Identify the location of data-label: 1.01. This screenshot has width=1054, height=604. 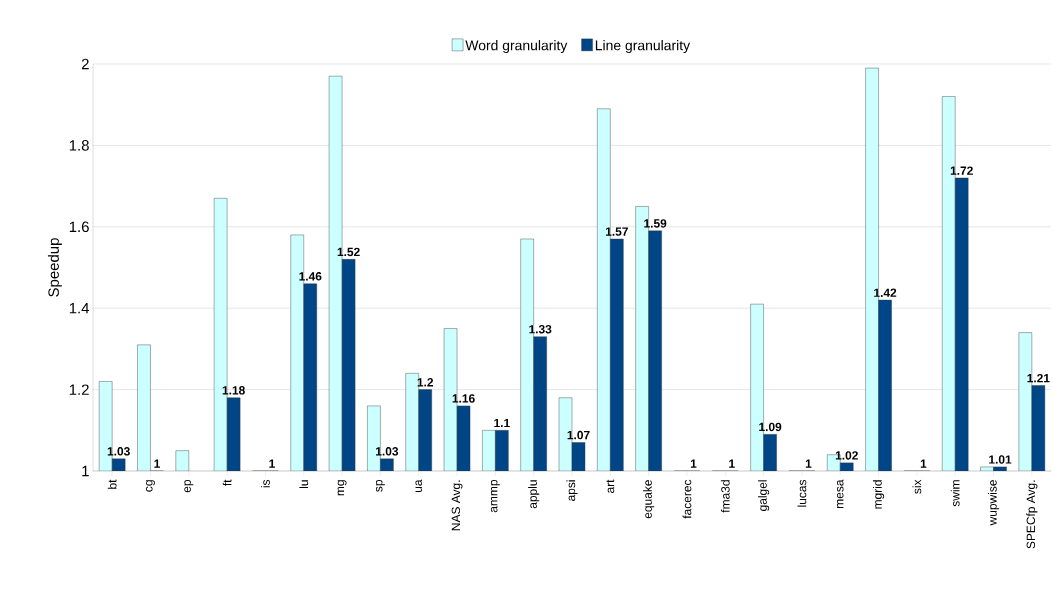
(1000, 459).